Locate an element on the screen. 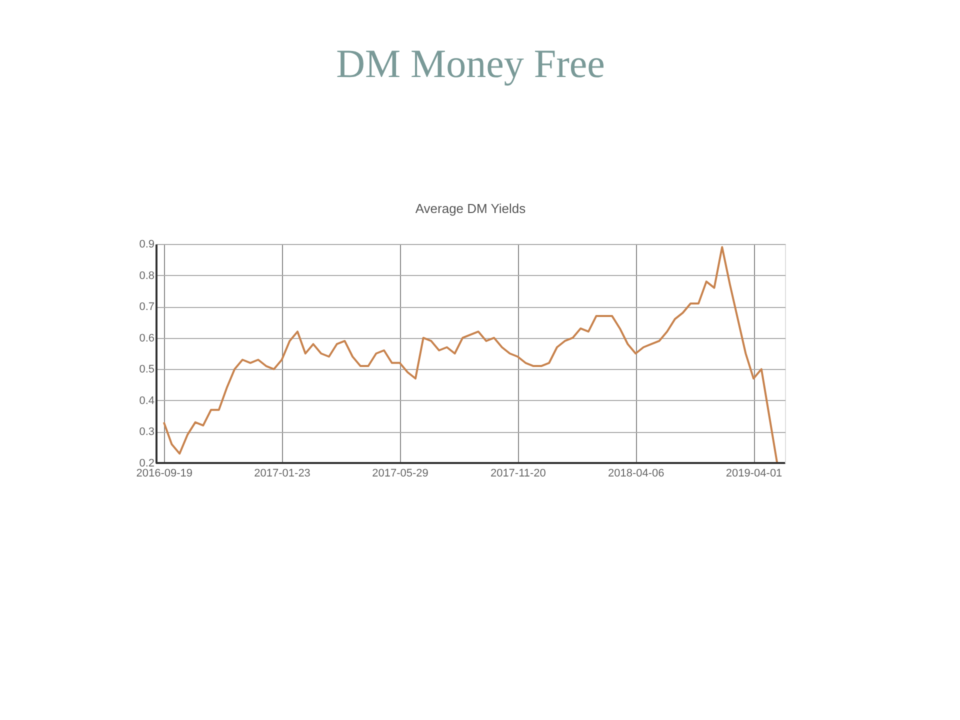  y-tick-label: 0.3 is located at coordinates (146, 432).